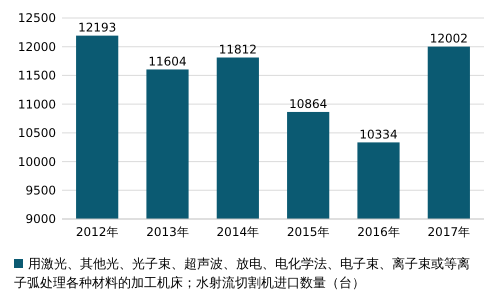 The height and width of the screenshot is (308, 492). I want to click on x-tick-label: 2012年, so click(97, 232).